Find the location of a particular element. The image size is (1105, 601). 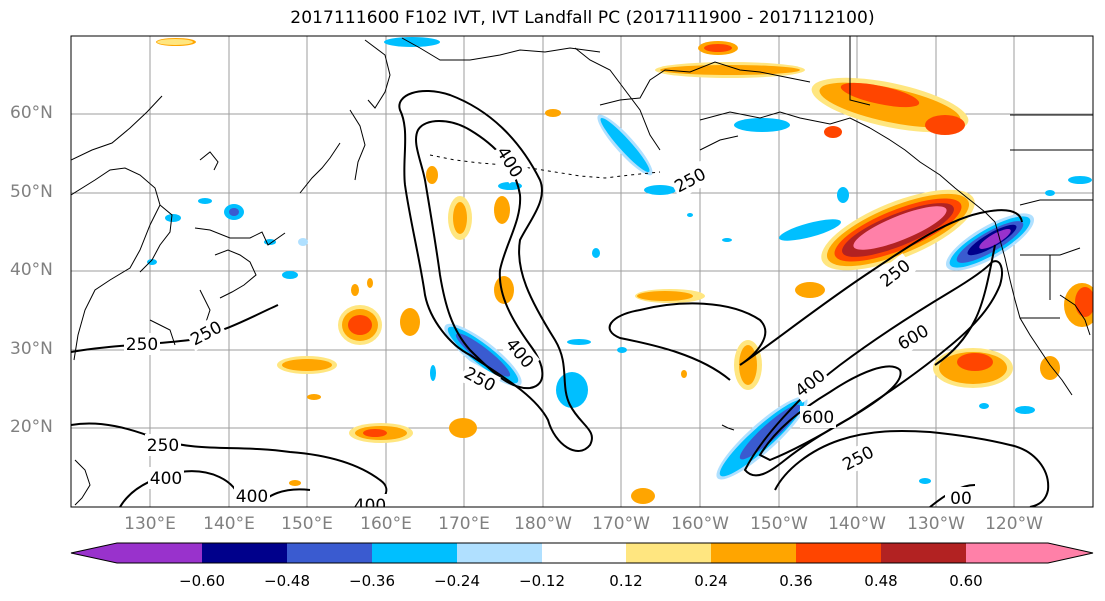

colorbar-tick-label: −0.12 is located at coordinates (542, 581).